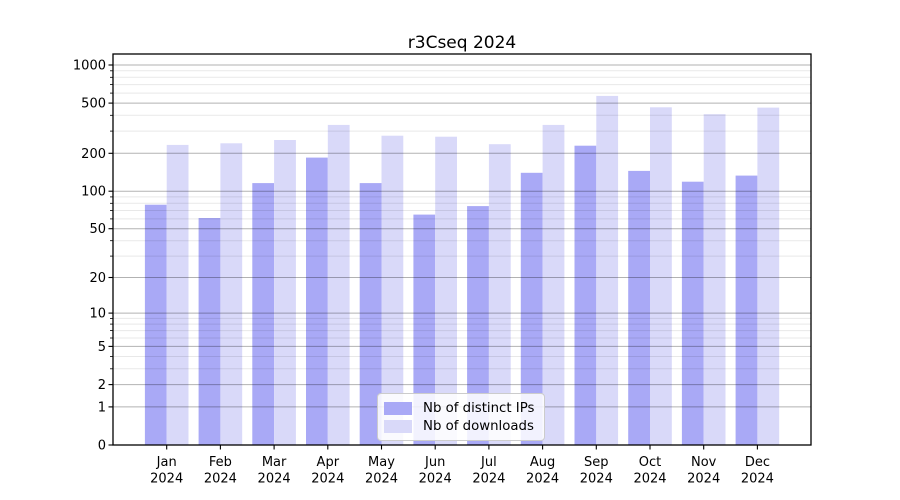  I want to click on bar-distinct-ips-jul, so click(478, 325).